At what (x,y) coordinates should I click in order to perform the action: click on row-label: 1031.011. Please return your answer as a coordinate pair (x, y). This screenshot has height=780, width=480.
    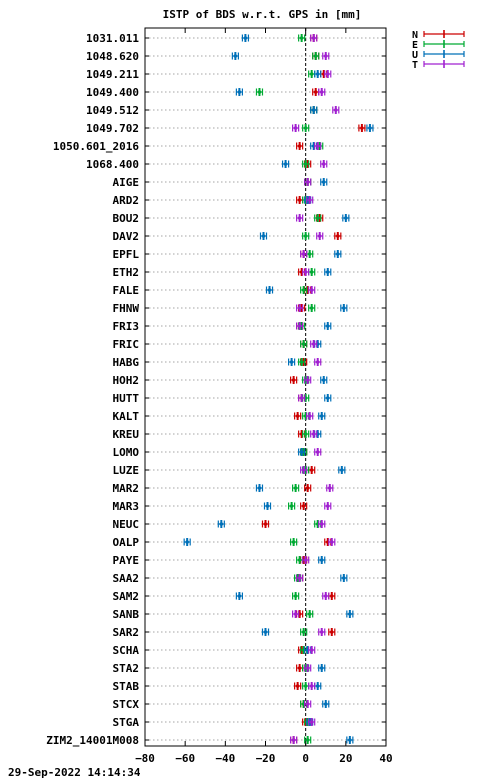
    Looking at the image, I should click on (112, 38).